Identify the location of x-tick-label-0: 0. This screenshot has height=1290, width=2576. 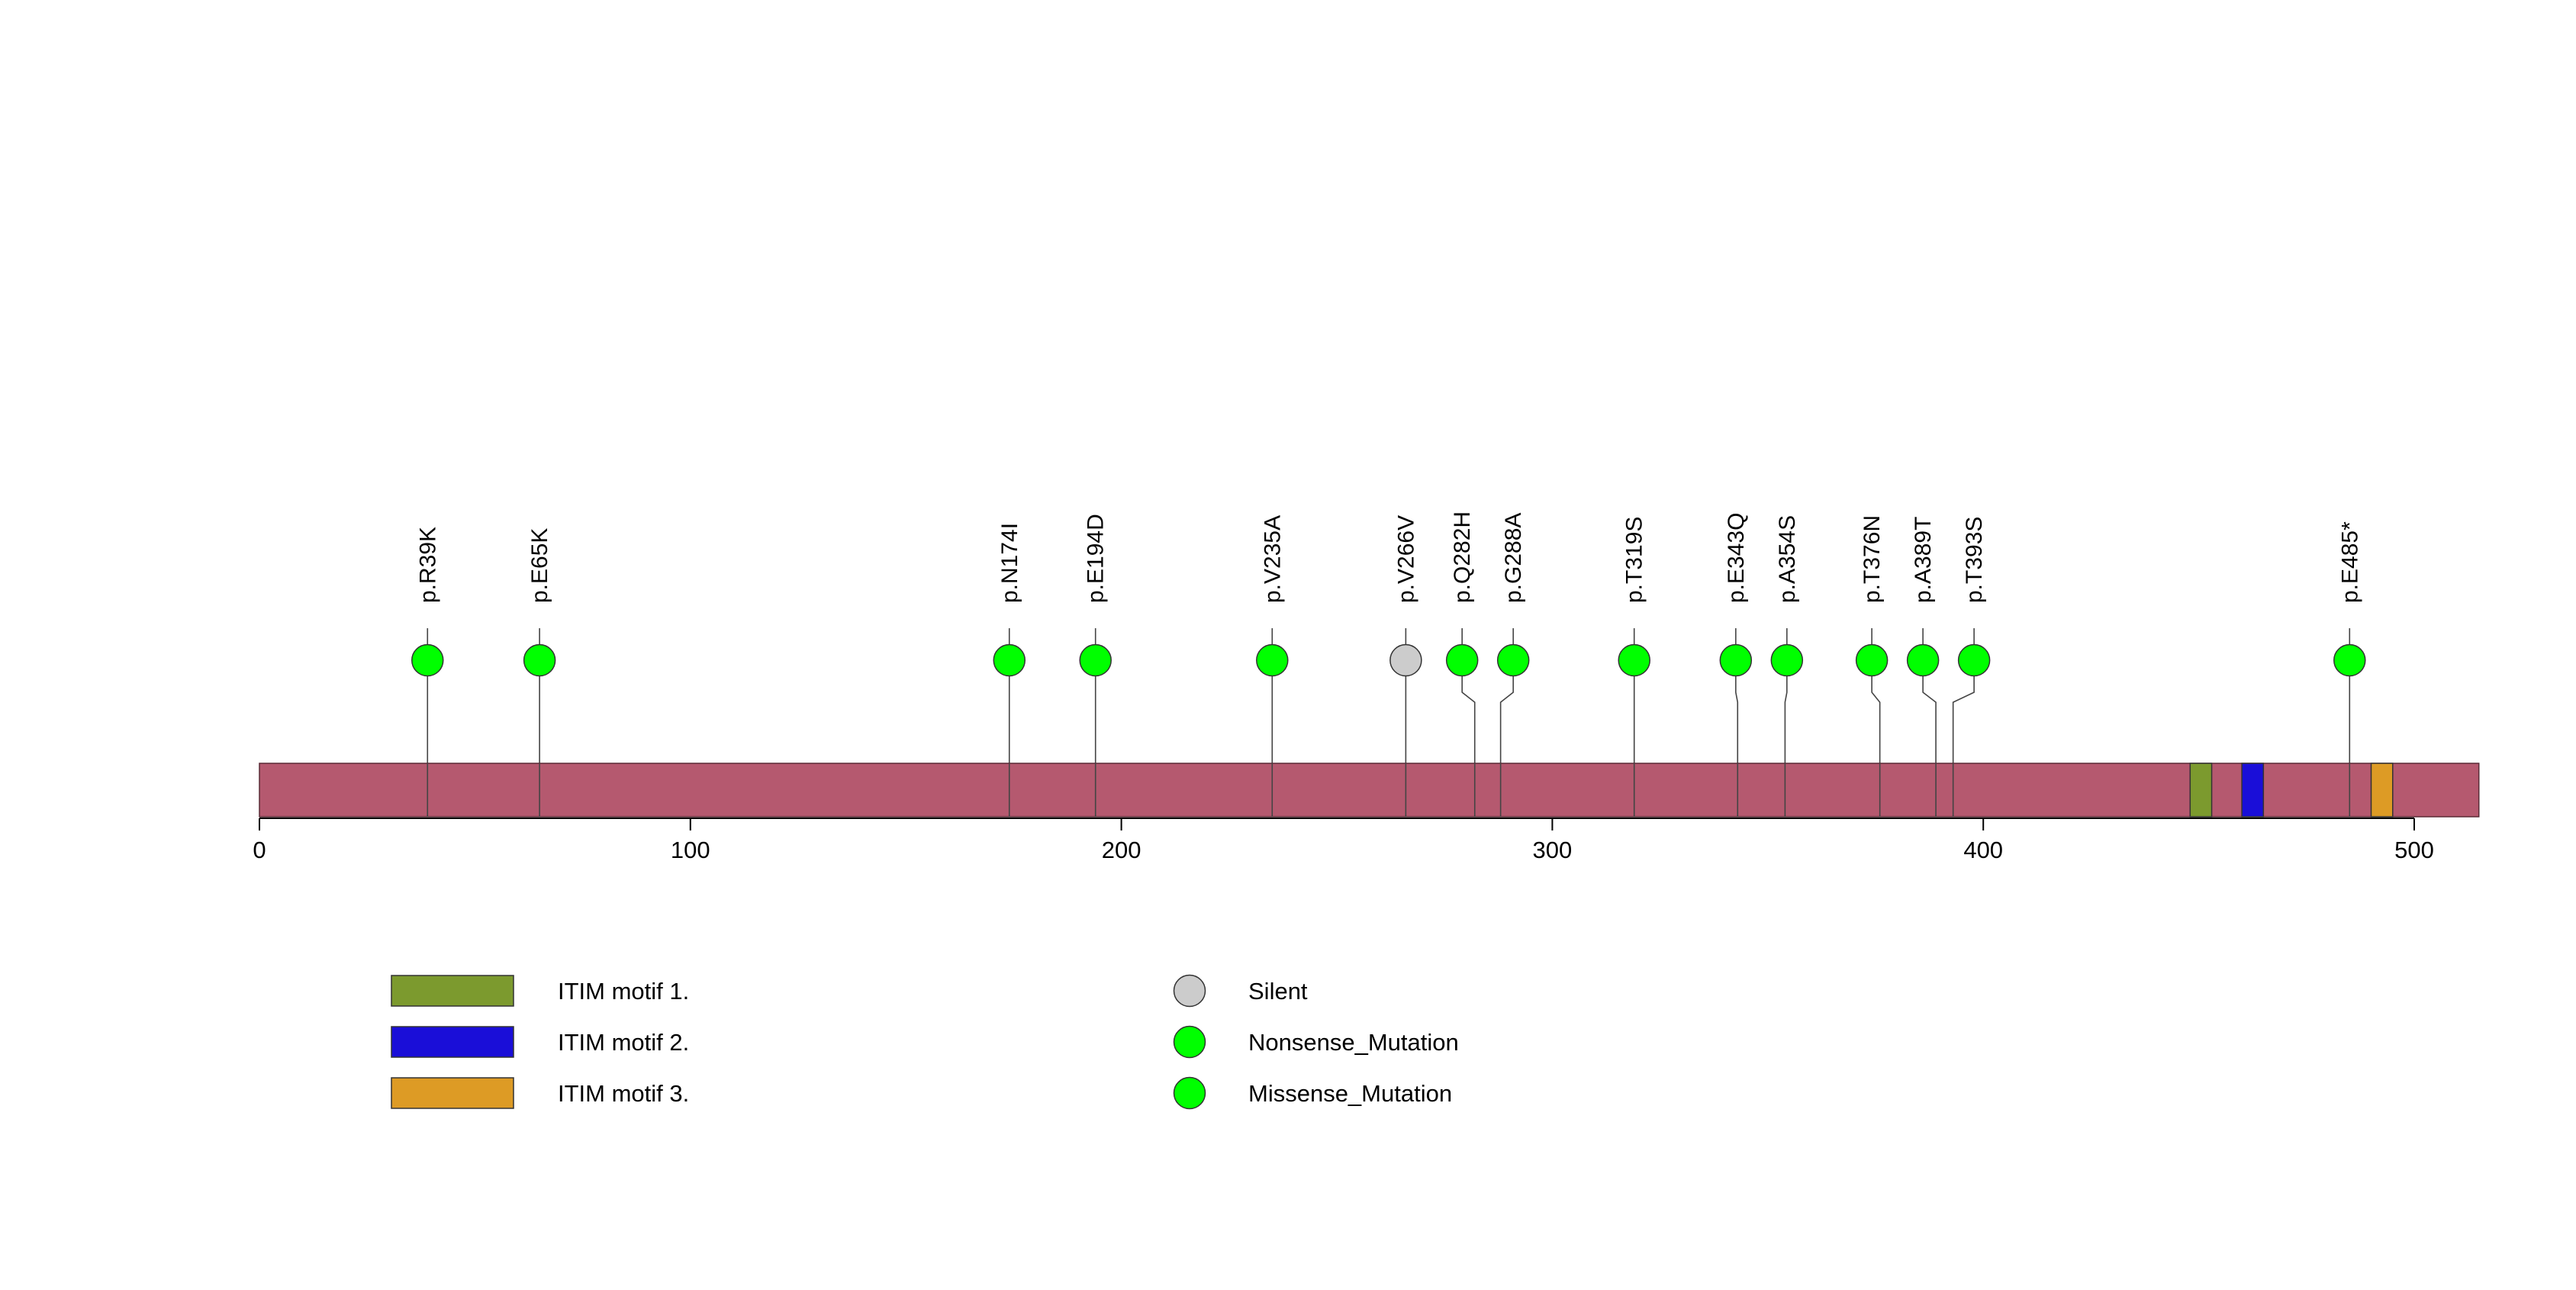
(259, 850).